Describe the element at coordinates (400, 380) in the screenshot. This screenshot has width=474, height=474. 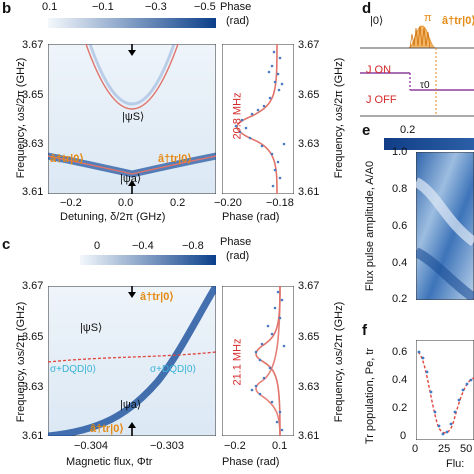
I see `panel-f-ytick-1: 0.4` at that location.